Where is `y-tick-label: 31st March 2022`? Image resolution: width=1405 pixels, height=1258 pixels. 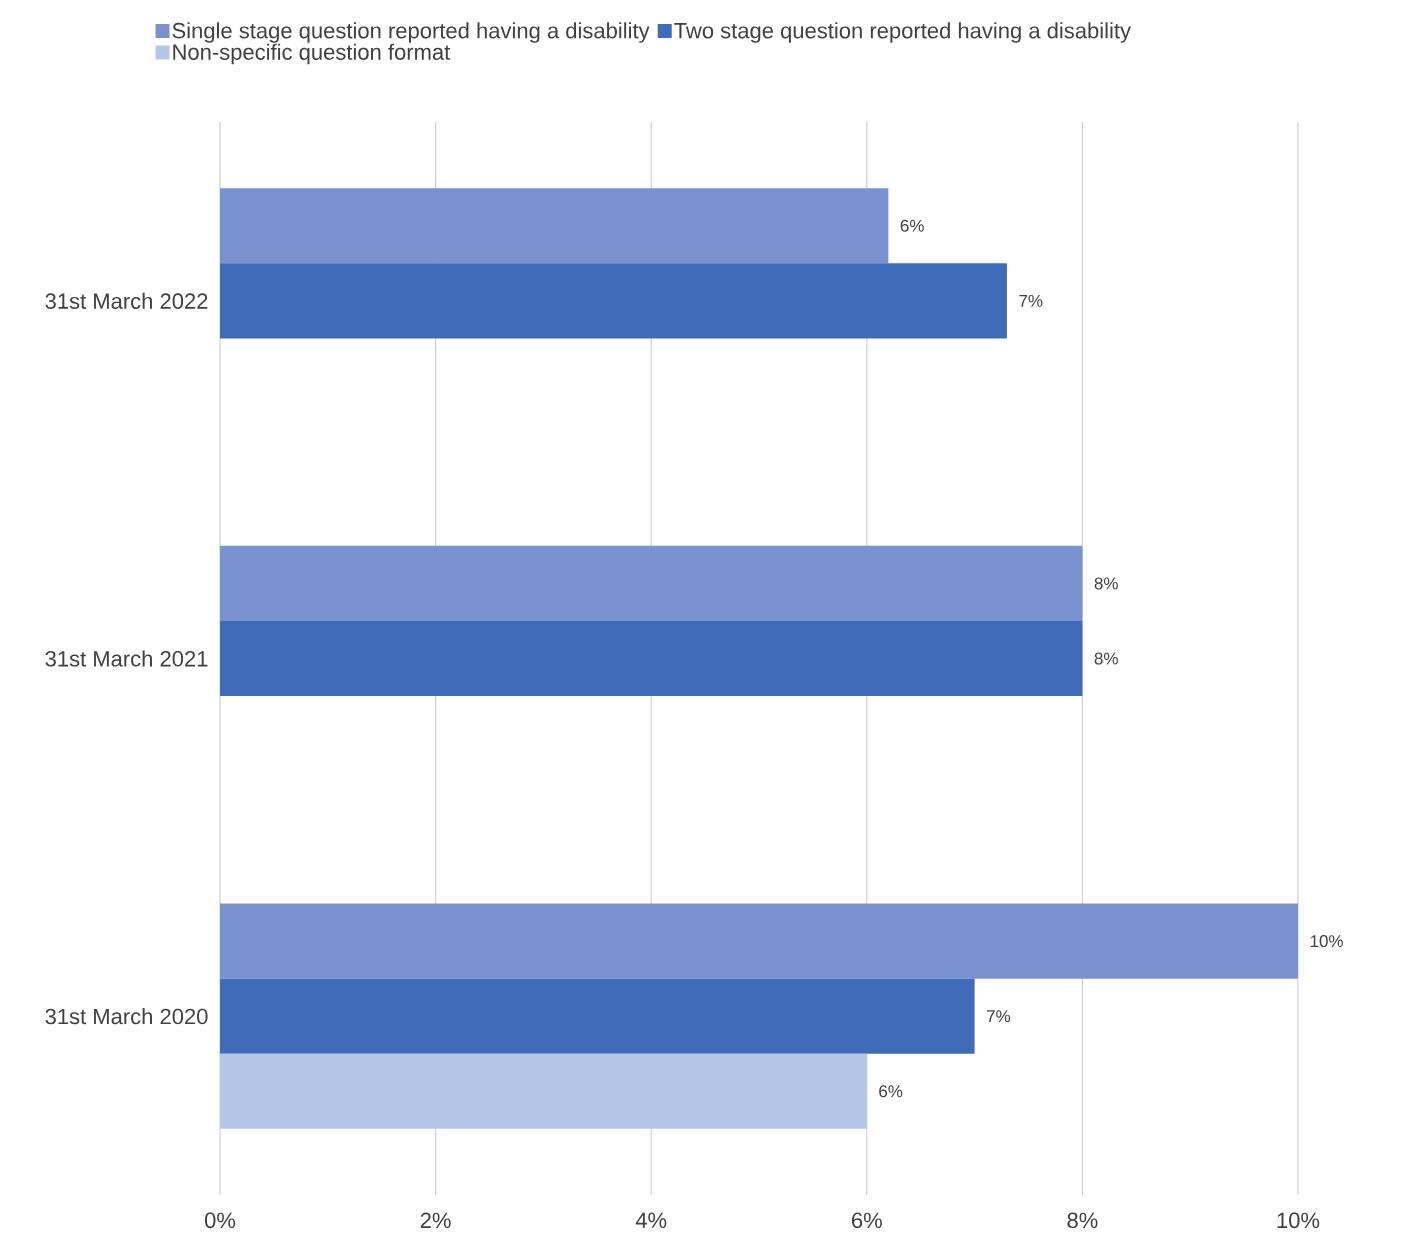 y-tick-label: 31st March 2022 is located at coordinates (126, 300).